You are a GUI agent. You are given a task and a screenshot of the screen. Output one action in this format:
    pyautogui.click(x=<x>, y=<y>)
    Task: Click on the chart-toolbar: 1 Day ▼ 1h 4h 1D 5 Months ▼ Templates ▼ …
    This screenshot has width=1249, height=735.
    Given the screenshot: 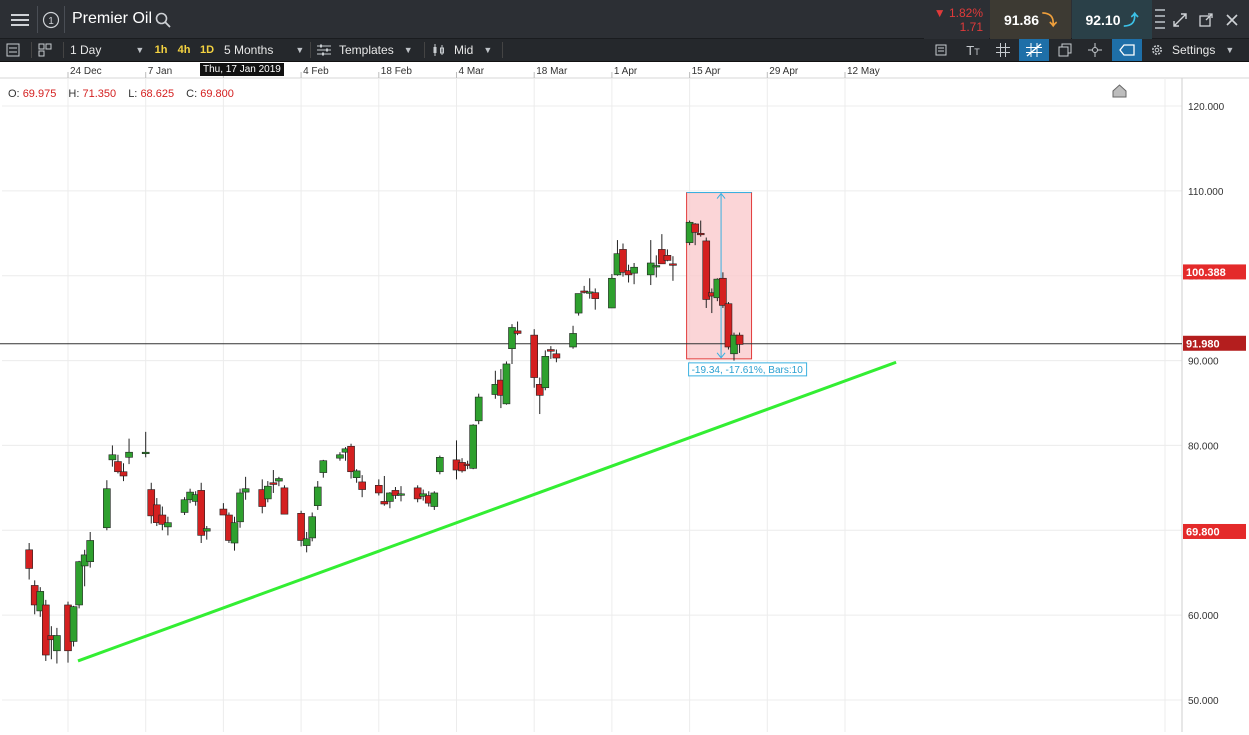 What is the action you would take?
    pyautogui.click(x=624, y=50)
    